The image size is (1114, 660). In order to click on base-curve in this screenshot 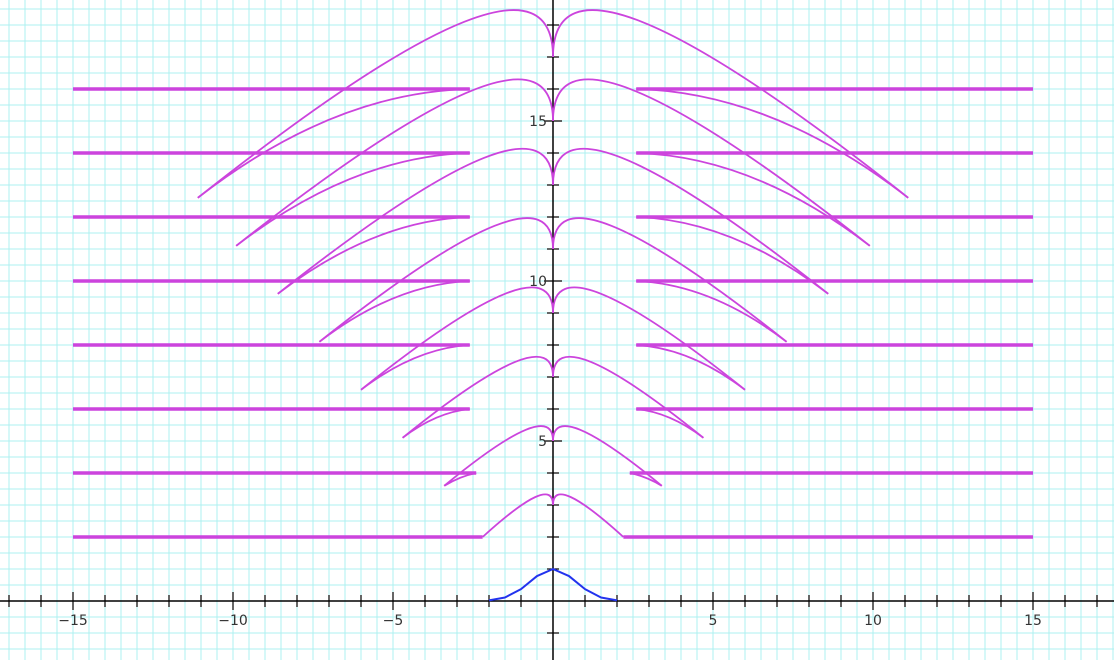, I will do `click(553, 585)`.